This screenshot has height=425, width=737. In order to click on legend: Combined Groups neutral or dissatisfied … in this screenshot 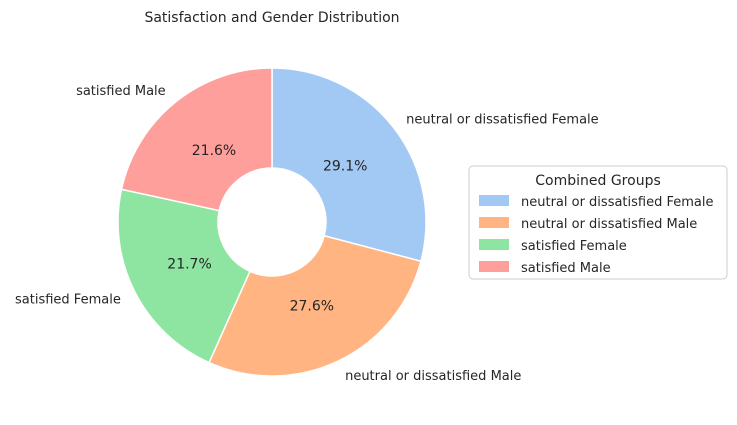, I will do `click(598, 222)`.